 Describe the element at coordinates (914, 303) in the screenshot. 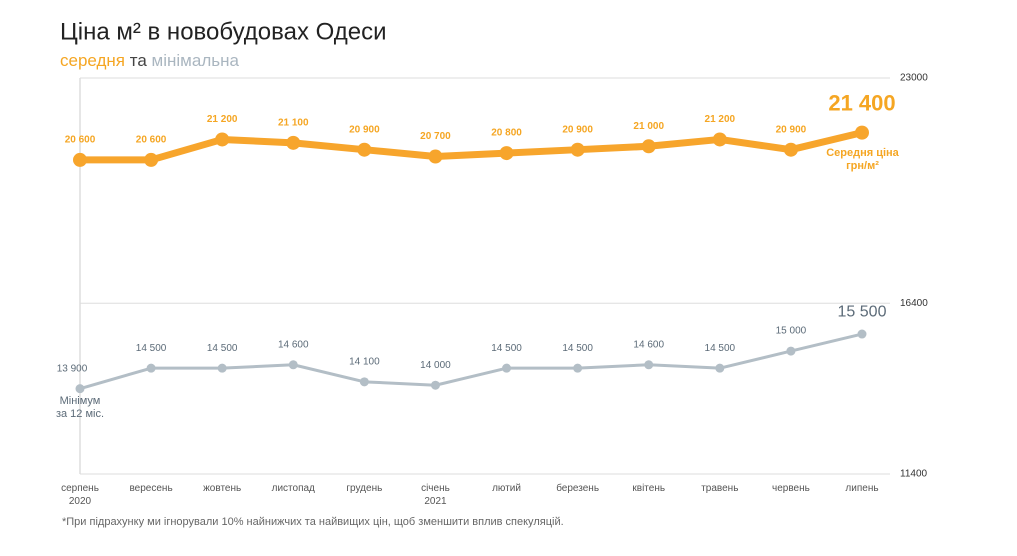

I see `y-tick-label: 16400` at that location.